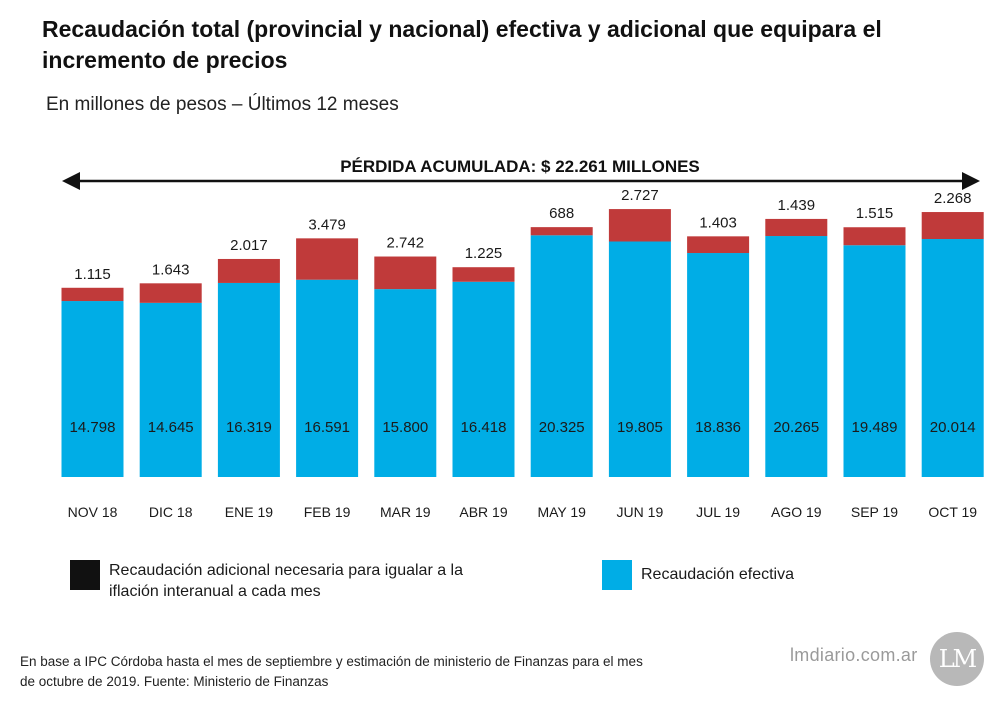 The image size is (1001, 711). What do you see at coordinates (957, 659) in the screenshot?
I see `lm-logo: LM` at bounding box center [957, 659].